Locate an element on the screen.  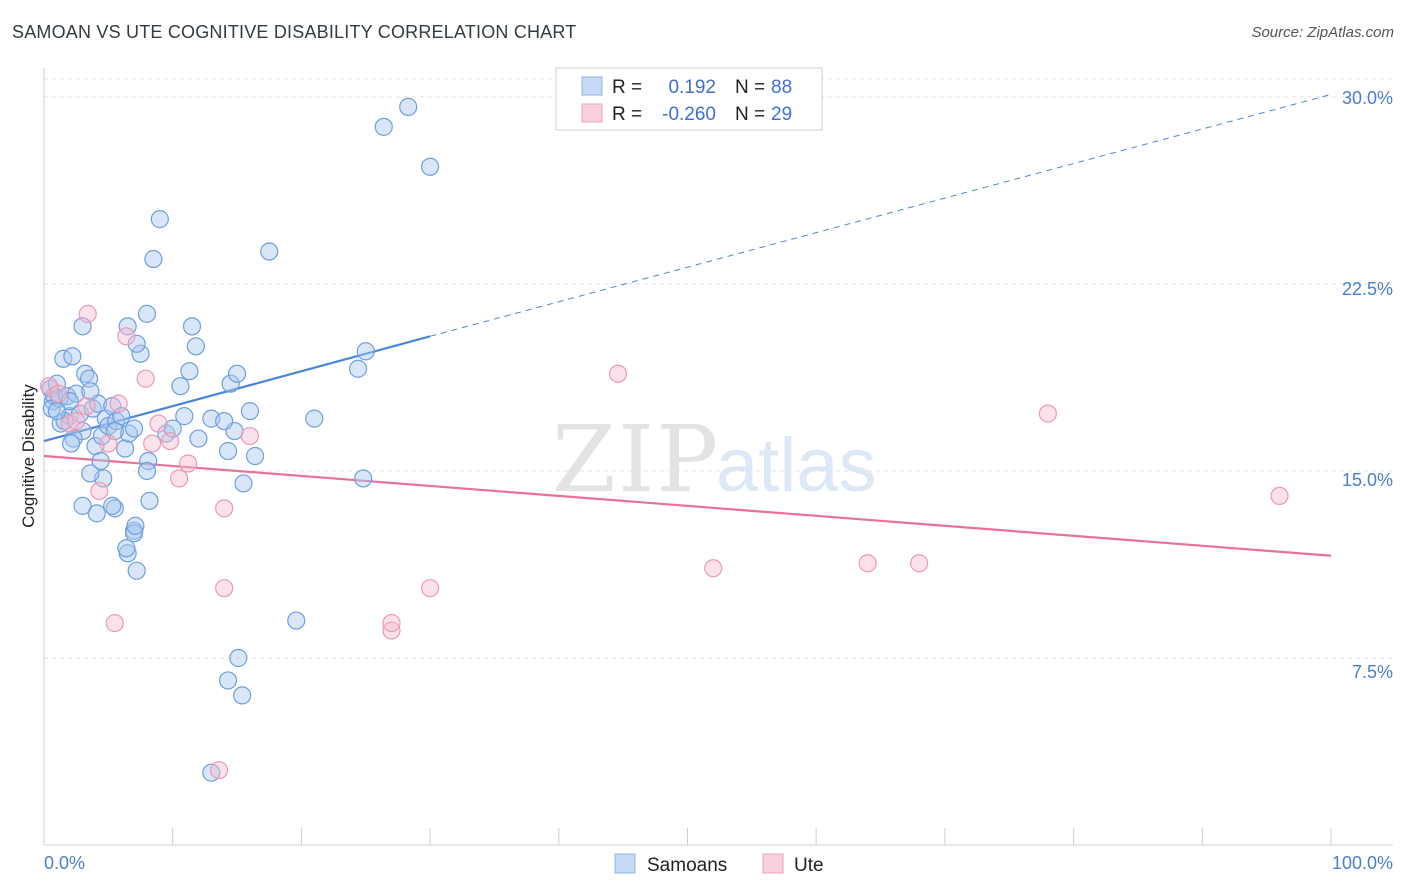
y-tick-label-30: 30.0% is located at coordinates (1367, 98).